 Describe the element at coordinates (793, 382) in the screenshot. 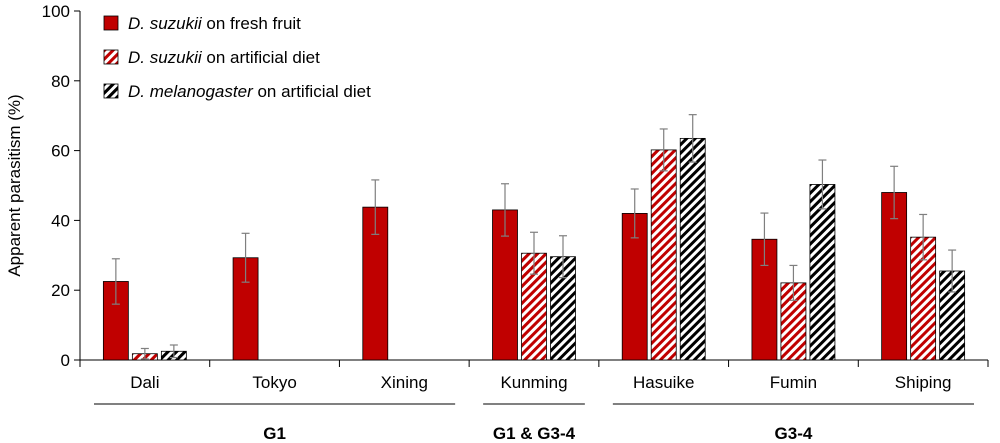

I see `x-tick-label: Fumin` at that location.